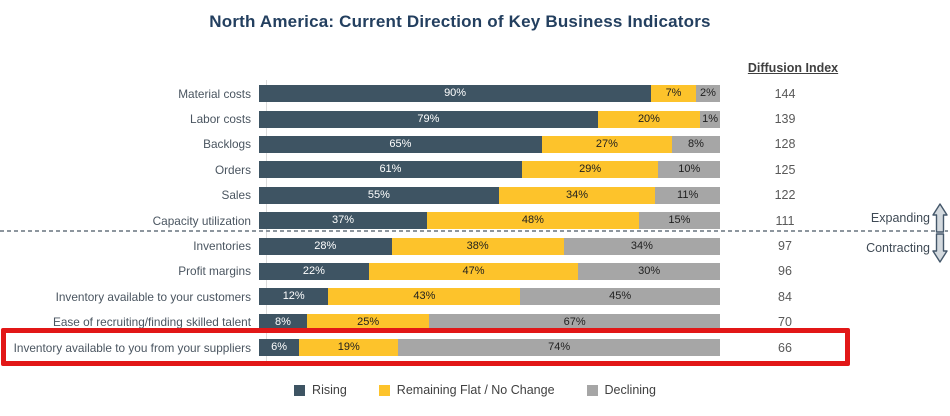 This screenshot has height=416, width=950. I want to click on chart-row: Material costs 90% 7% 2% 144, so click(475, 93).